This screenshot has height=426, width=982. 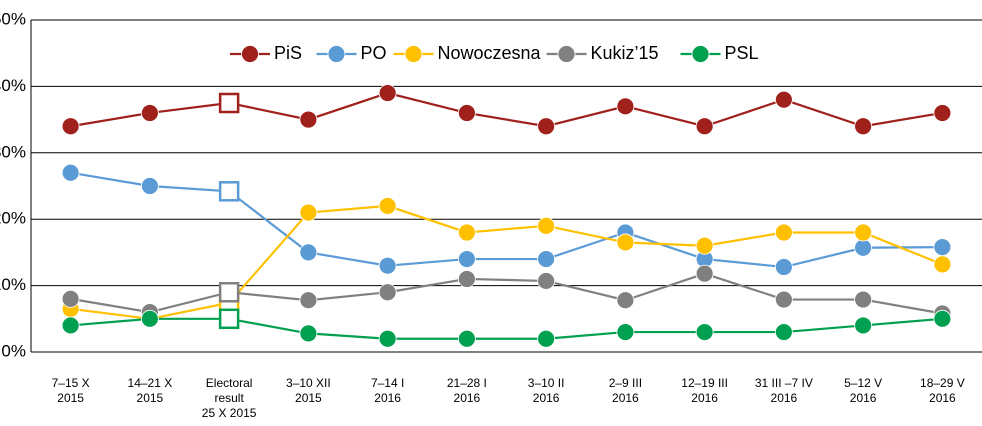 I want to click on x-tick-label: 7–14 I 2016, so click(x=387, y=390).